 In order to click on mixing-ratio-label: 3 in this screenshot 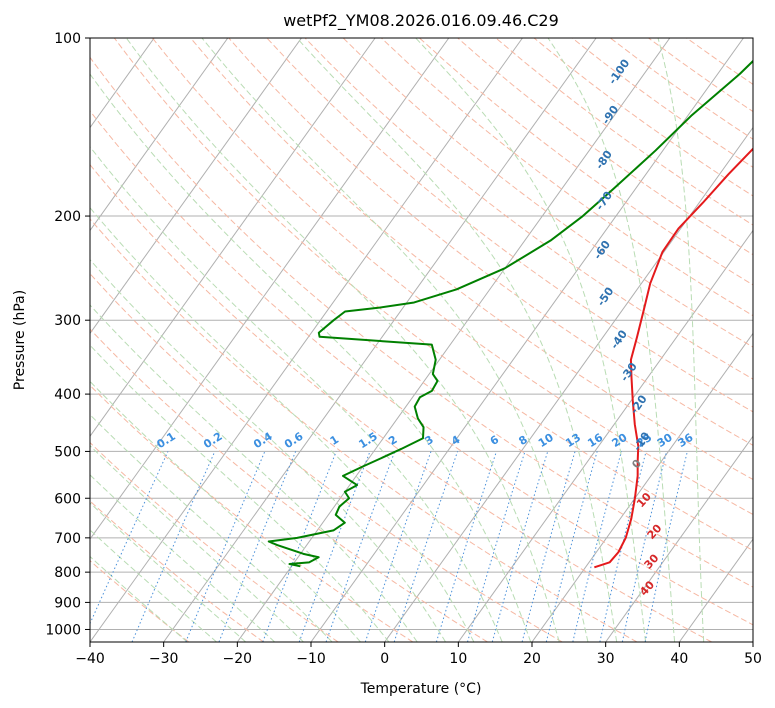, I will do `click(428, 440)`.